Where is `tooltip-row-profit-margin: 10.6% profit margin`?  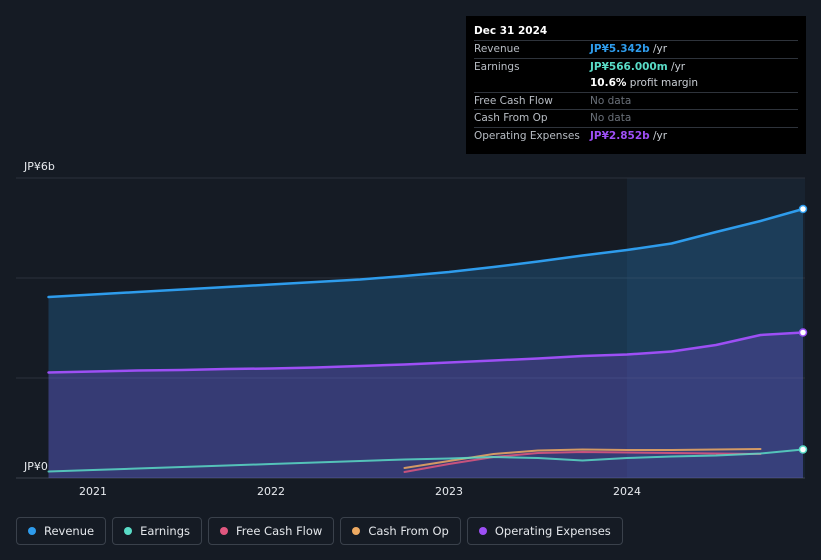 tooltip-row-profit-margin: 10.6% profit margin is located at coordinates (636, 83).